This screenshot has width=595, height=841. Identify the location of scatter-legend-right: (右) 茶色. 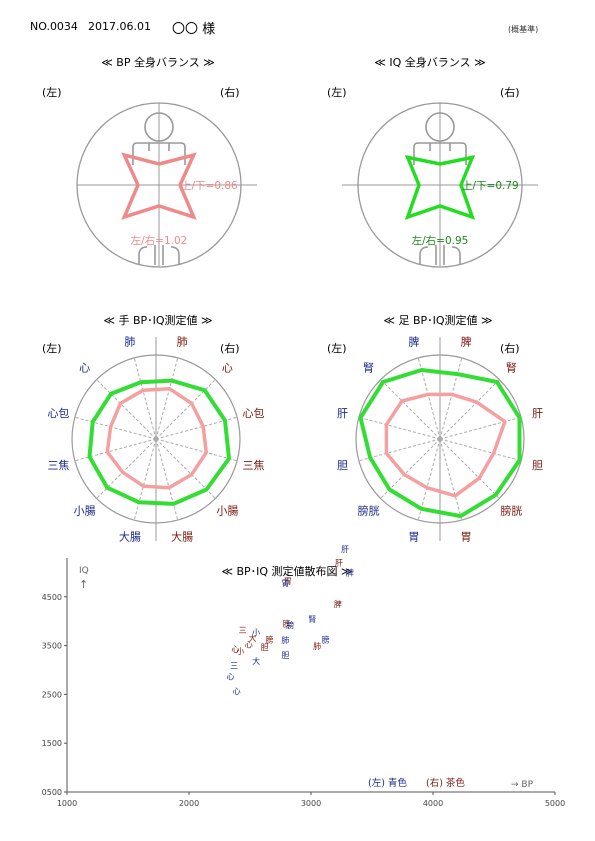
(445, 783).